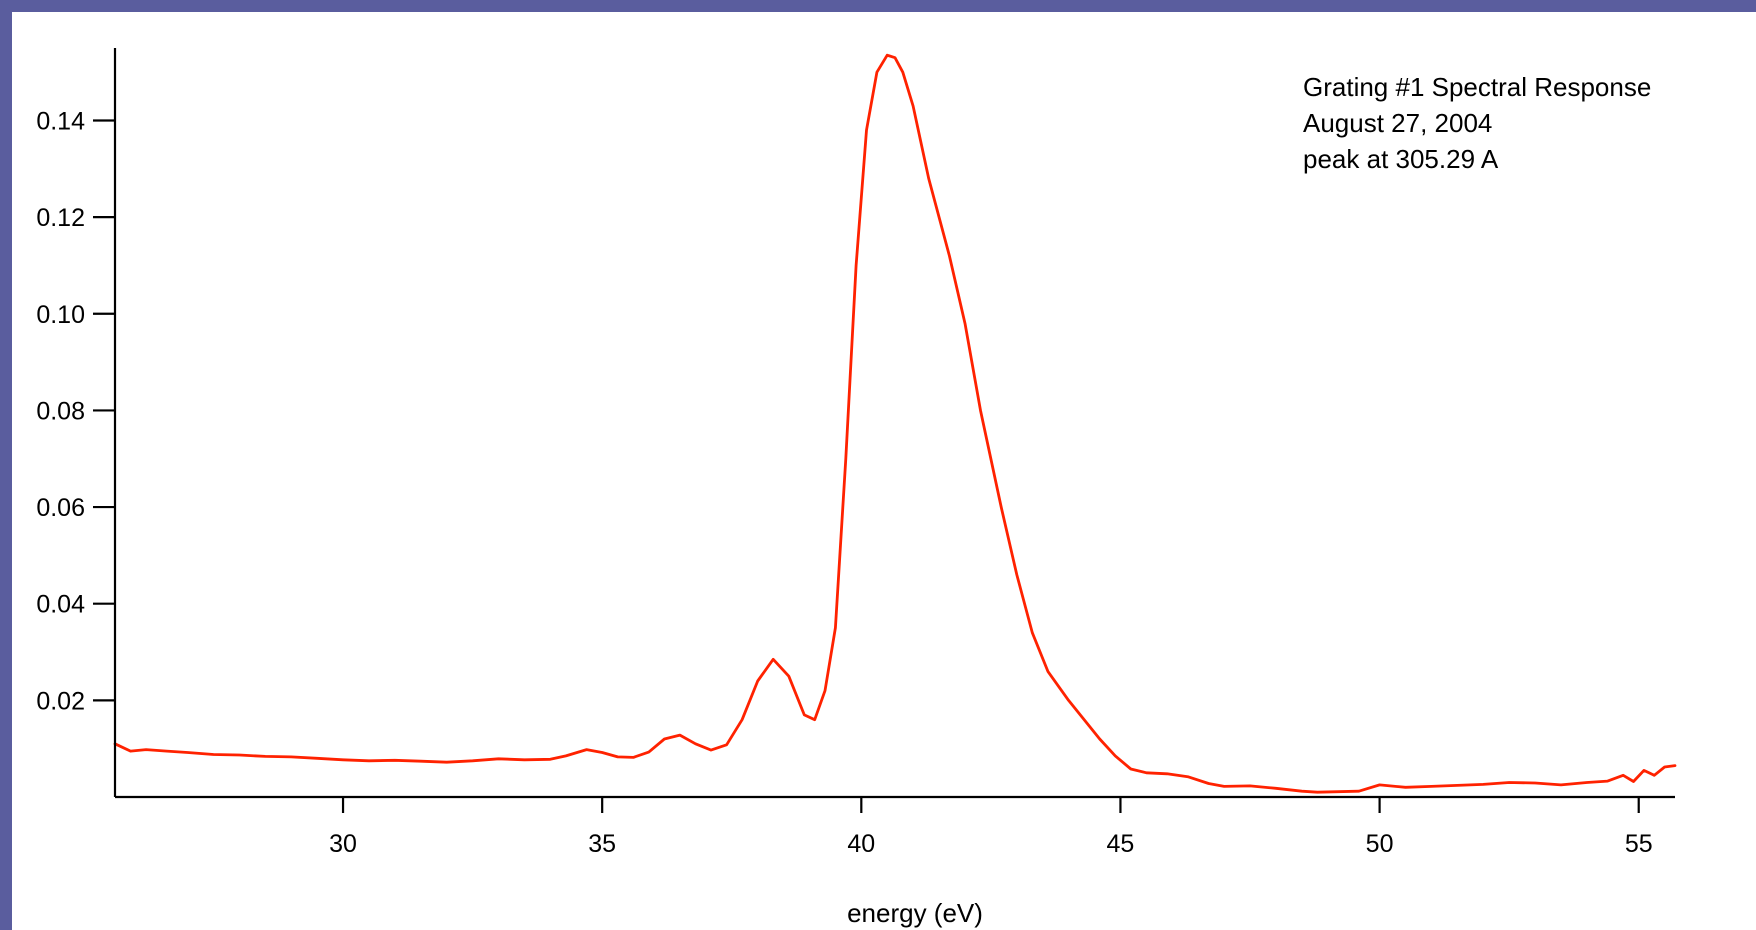 The image size is (1756, 930). Describe the element at coordinates (60, 411) in the screenshot. I see `y-tick-label: 0.08` at that location.